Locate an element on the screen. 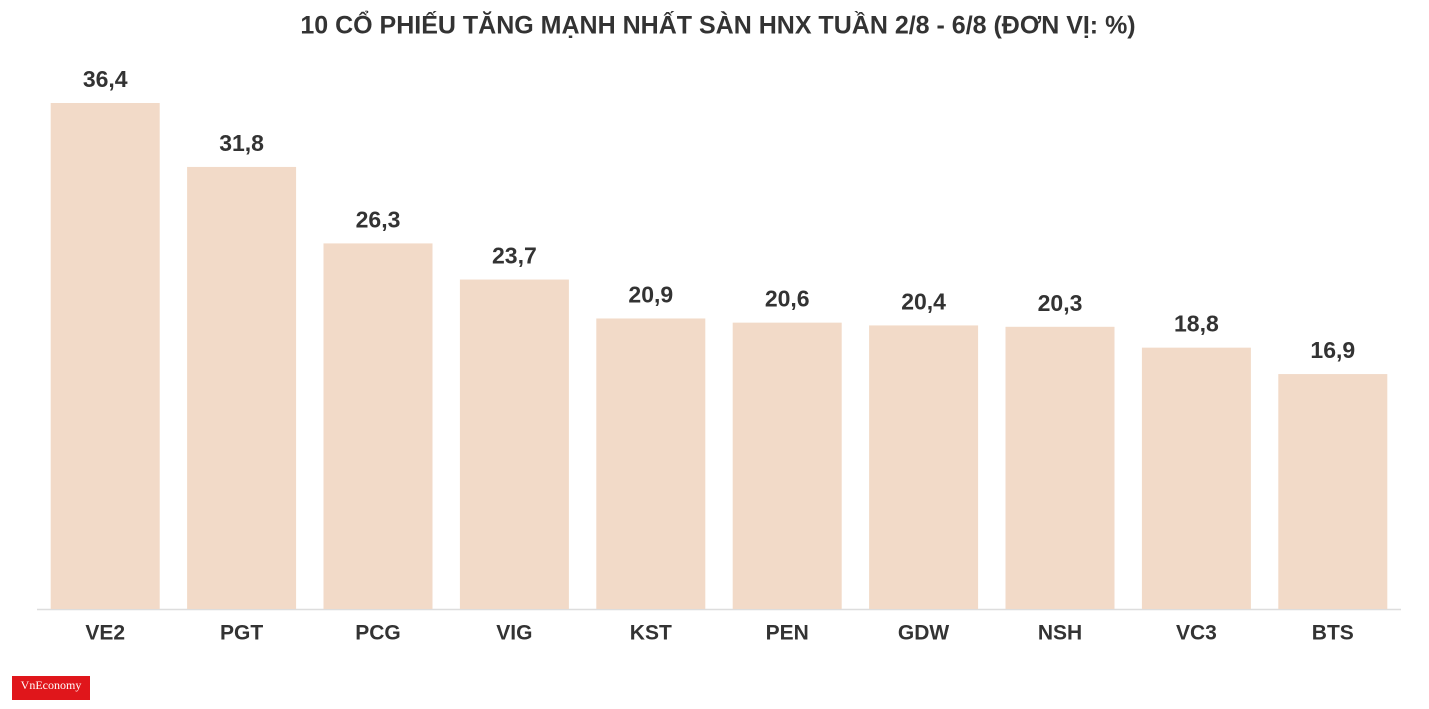 Image resolution: width=1429 pixels, height=709 pixels. x-tick-label: KST is located at coordinates (651, 633).